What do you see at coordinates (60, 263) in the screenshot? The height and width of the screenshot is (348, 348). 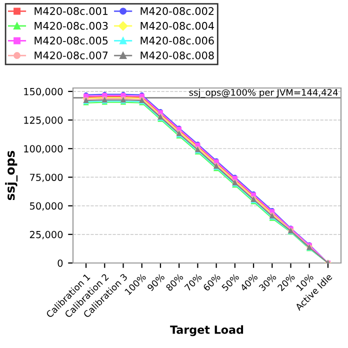 I see `y-tick-label: 0` at bounding box center [60, 263].